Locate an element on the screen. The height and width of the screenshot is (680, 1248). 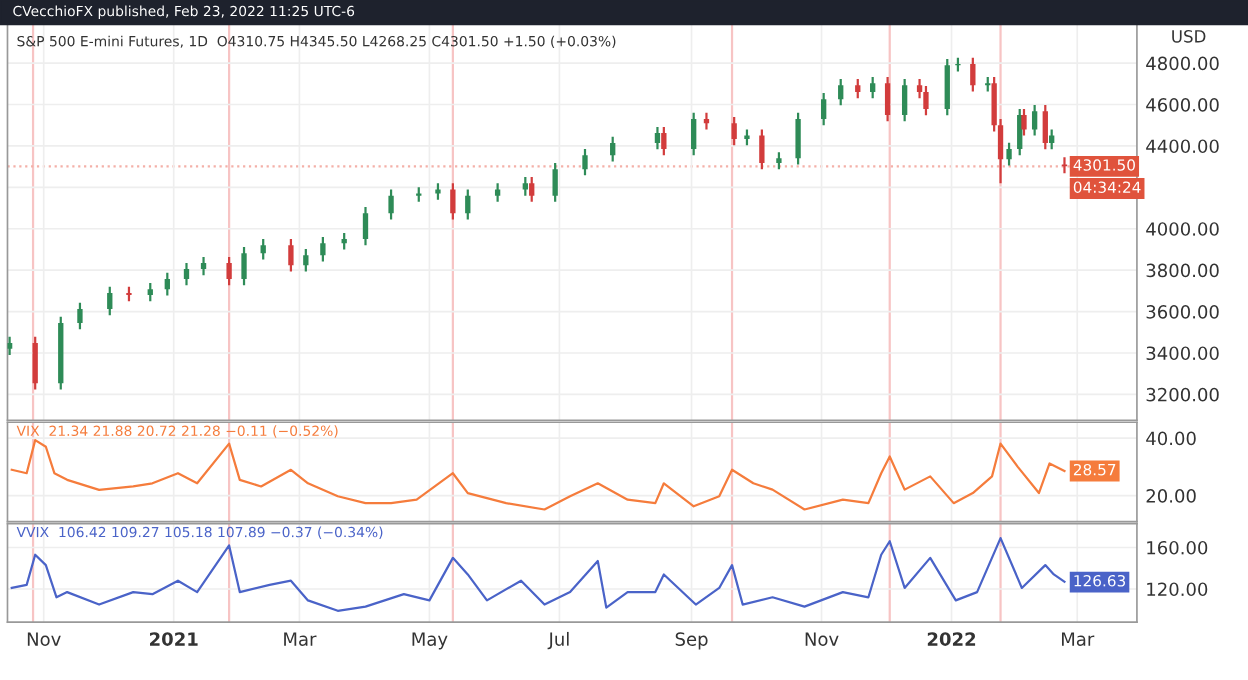
y-tick-label: 20.00 is located at coordinates (1171, 496).